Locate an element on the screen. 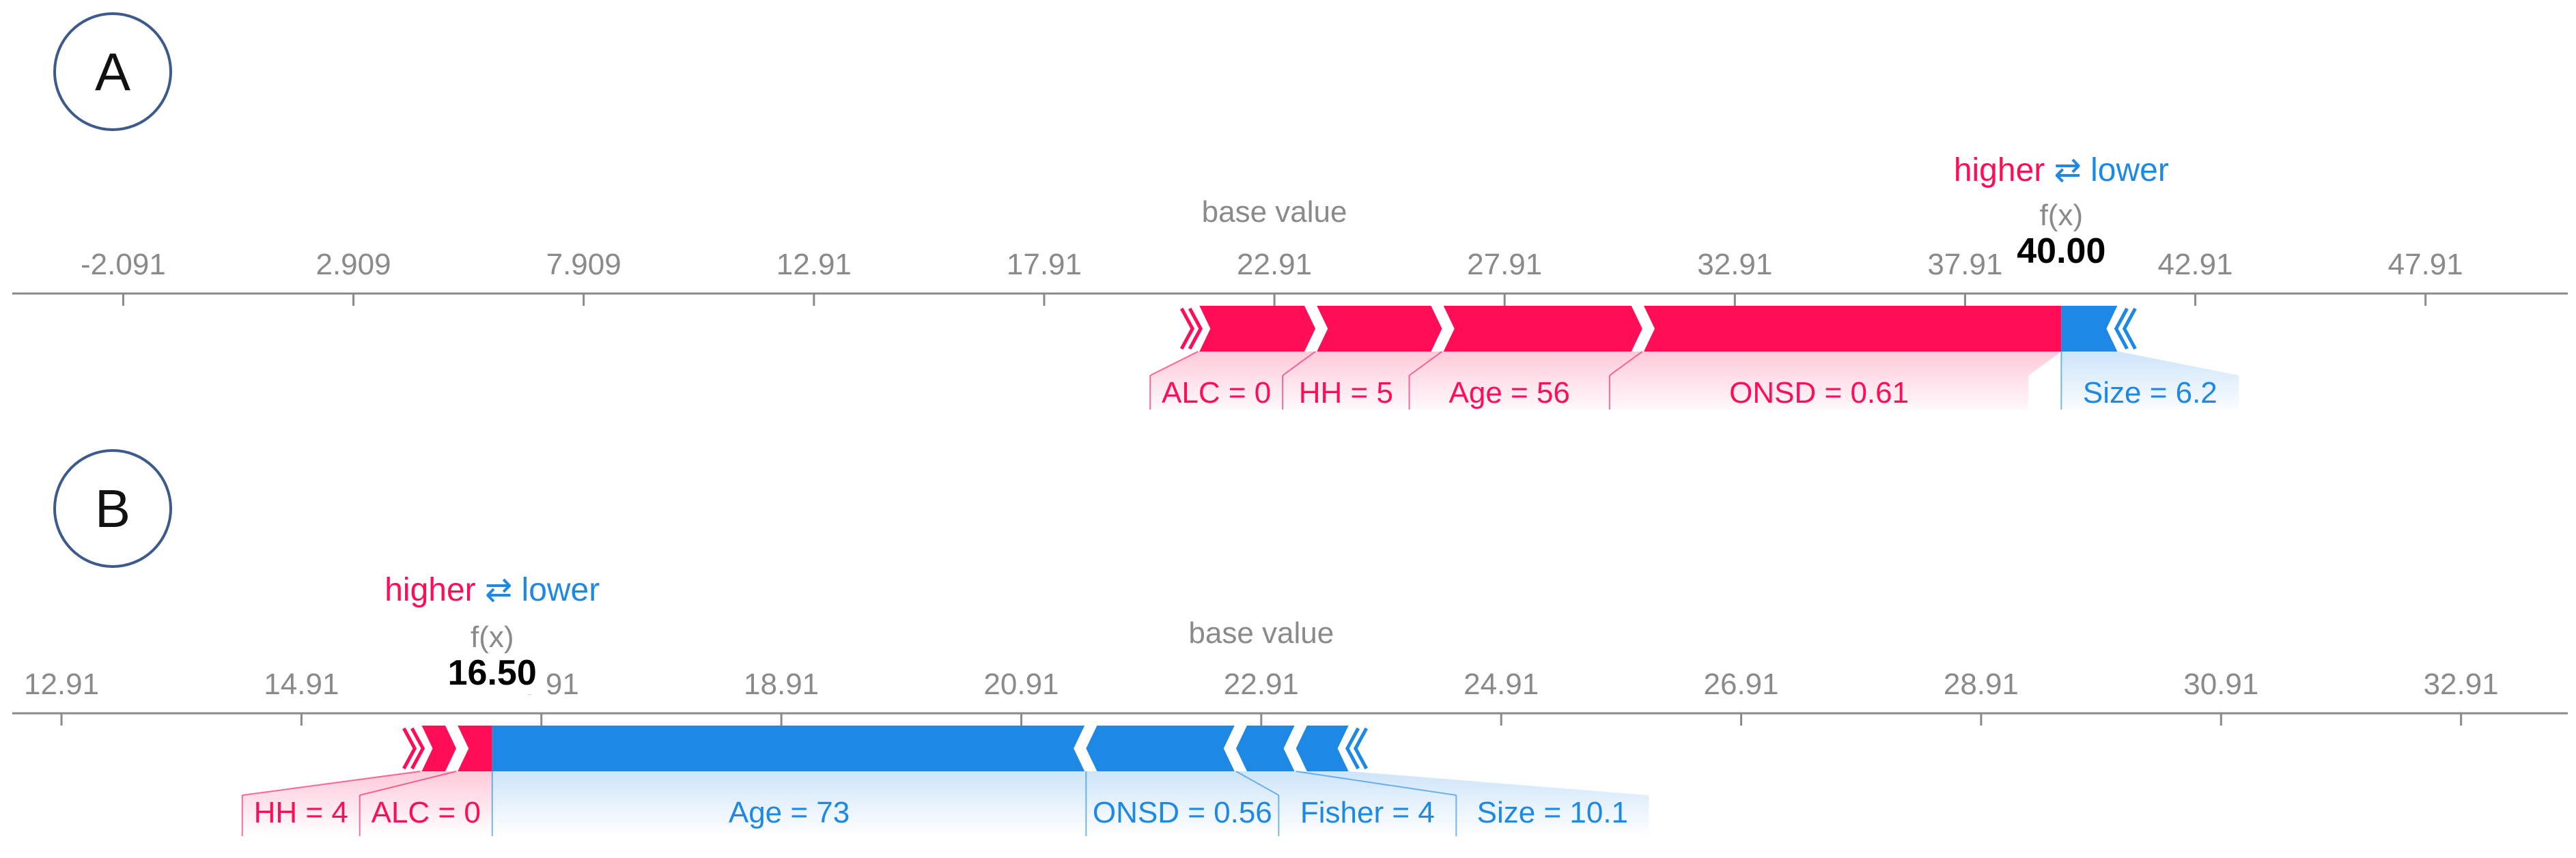 The image size is (2576, 858). fx-value: 16.50 is located at coordinates (492, 673).